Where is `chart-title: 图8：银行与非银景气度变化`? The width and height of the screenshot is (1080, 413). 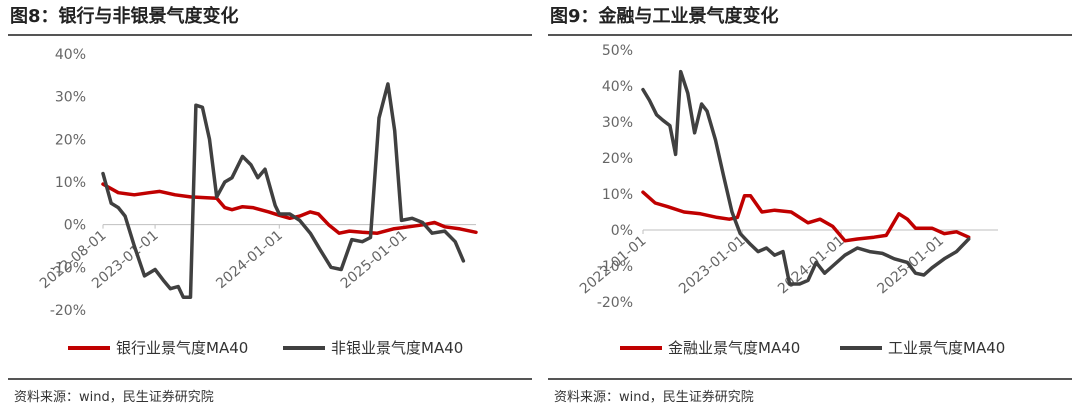
chart-title: 图8：银行与非银景气度变化 is located at coordinates (124, 16).